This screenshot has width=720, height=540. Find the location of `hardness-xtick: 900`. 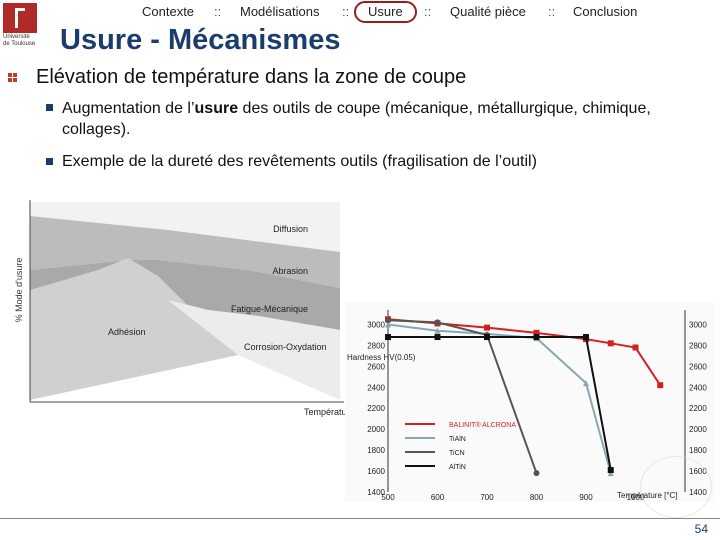

hardness-xtick: 900 is located at coordinates (586, 497).